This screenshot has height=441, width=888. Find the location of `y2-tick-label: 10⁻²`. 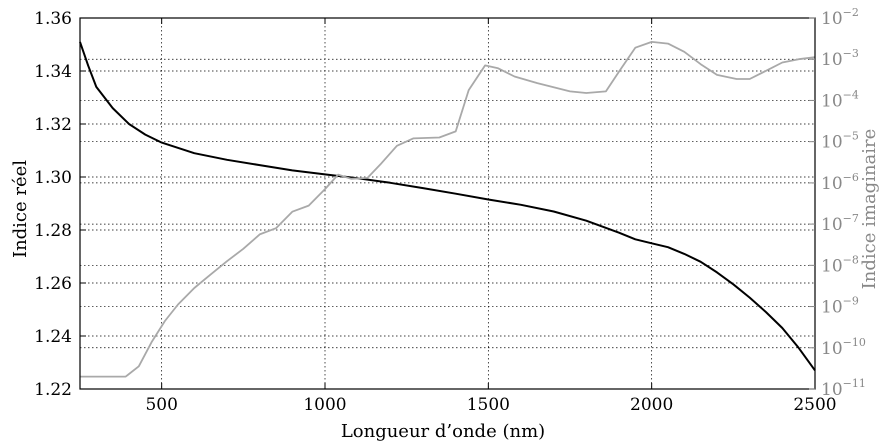

y2-tick-label: 10⁻² is located at coordinates (840, 17).